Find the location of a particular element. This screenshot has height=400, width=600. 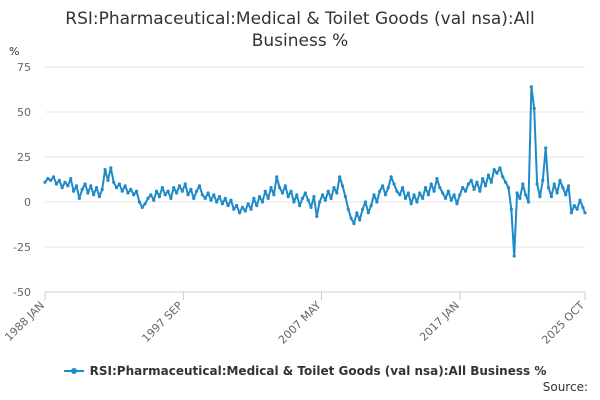

y-axis-unit-label: % is located at coordinates (14, 51).